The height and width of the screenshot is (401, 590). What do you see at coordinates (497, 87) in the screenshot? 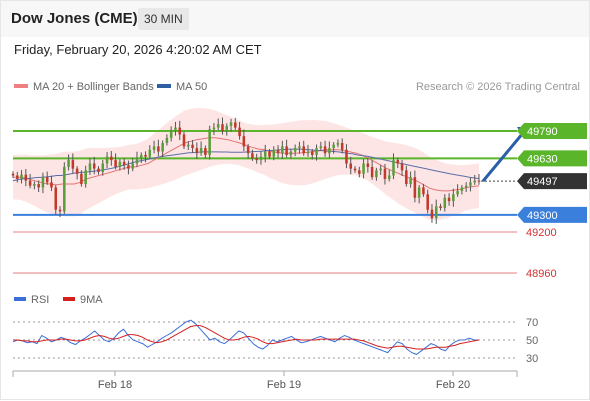
I see `research-credit: Research © 2026 Trading Central` at bounding box center [497, 87].